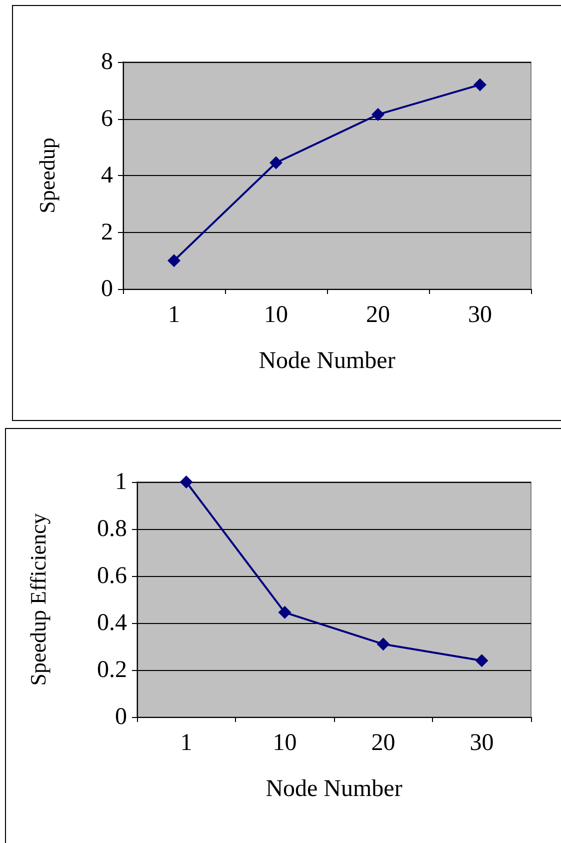 This screenshot has width=561, height=843. What do you see at coordinates (112, 529) in the screenshot?
I see `y-tick-label: 0.8` at bounding box center [112, 529].